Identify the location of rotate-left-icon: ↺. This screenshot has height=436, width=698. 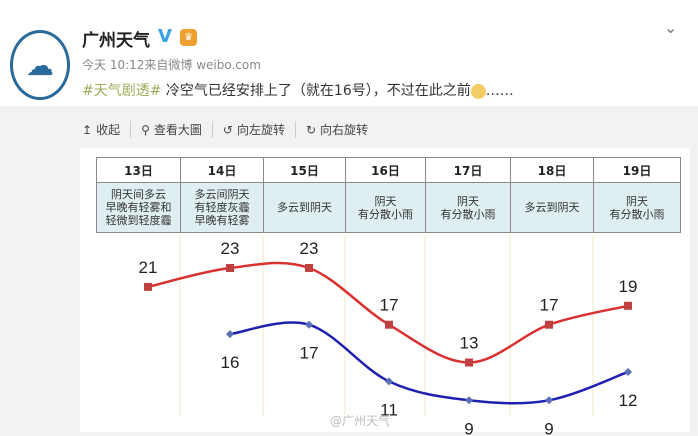
(227, 129).